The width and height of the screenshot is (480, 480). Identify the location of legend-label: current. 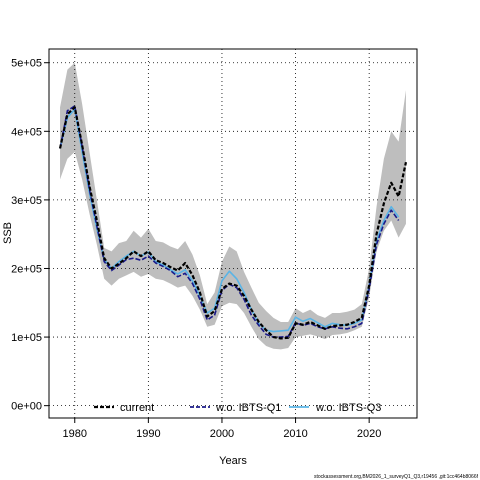
(137, 408).